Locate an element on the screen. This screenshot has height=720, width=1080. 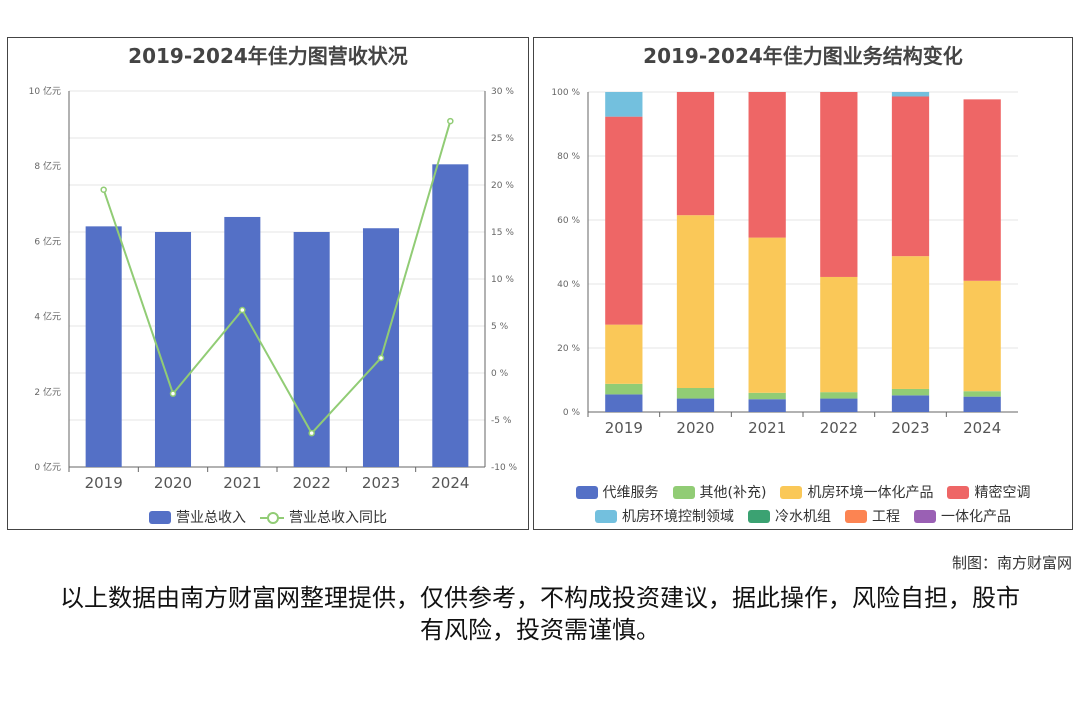
y-right-tick-label: 0 % is located at coordinates (500, 374).